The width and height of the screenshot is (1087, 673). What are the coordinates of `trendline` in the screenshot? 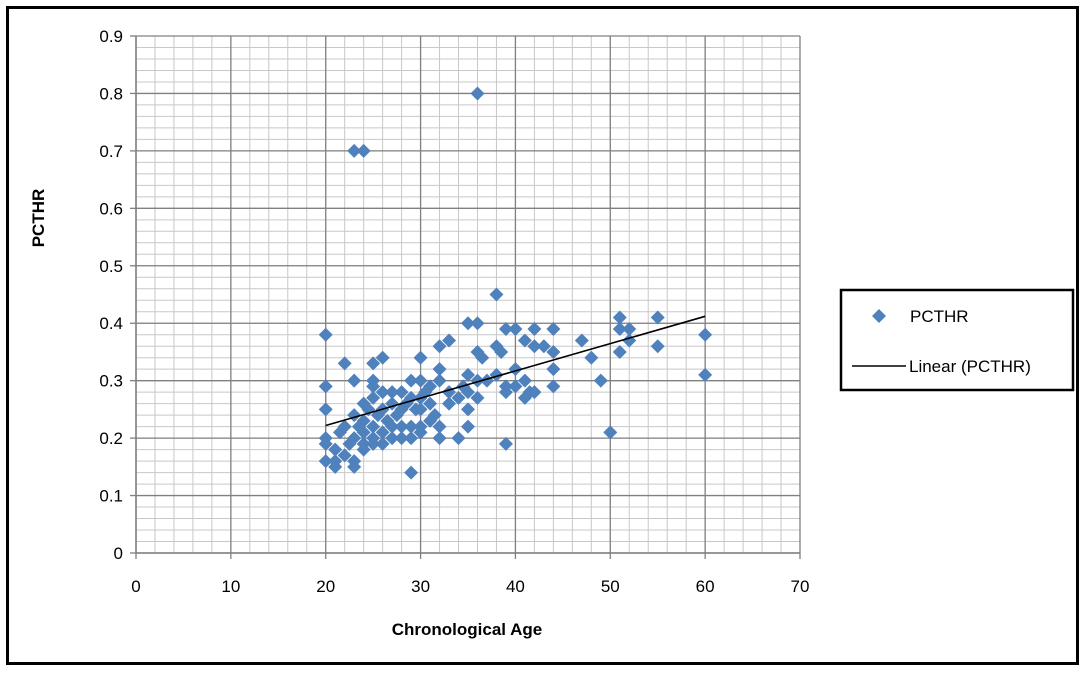 It's located at (515, 371).